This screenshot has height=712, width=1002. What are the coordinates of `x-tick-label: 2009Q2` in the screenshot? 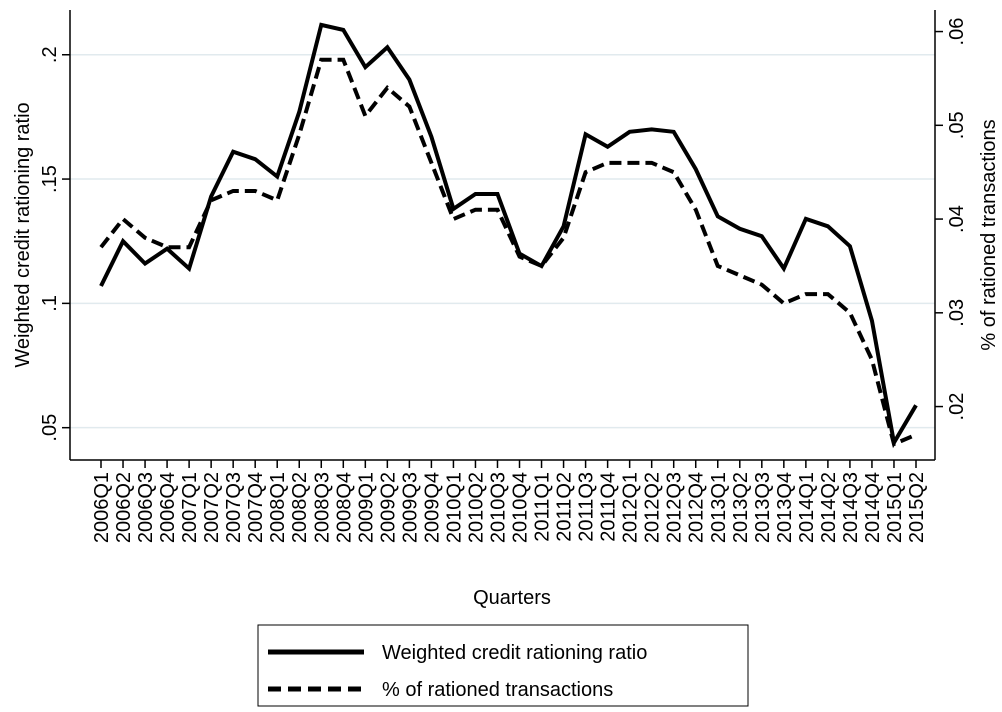 It's located at (388, 507).